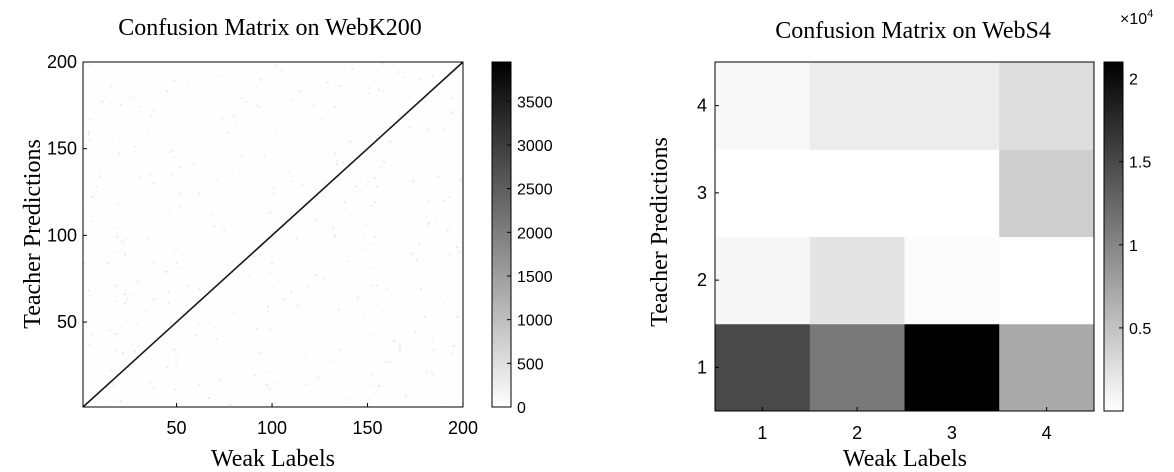 This screenshot has height=472, width=1174. Describe the element at coordinates (1135, 205) in the screenshot. I see `colorbar-ticks: 0.5 1 1.5 2` at that location.